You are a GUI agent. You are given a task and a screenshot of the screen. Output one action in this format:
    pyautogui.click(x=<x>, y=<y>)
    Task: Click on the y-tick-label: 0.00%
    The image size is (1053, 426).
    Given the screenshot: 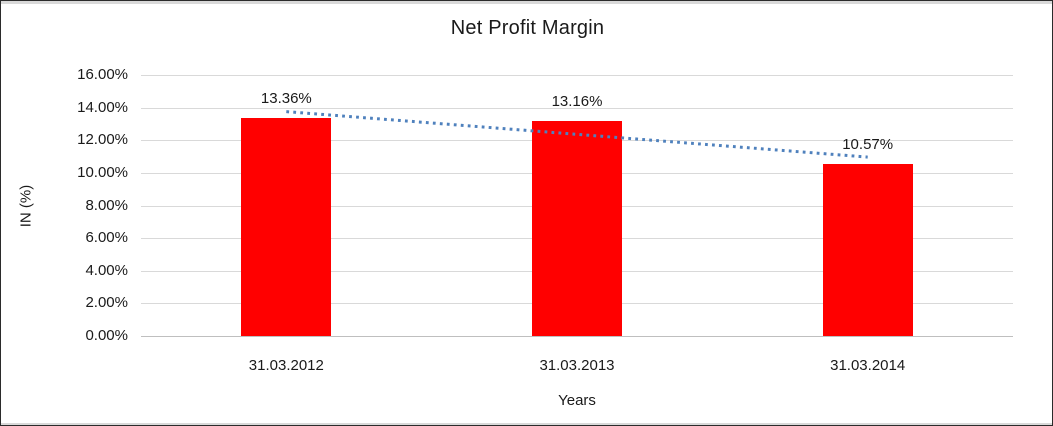 What is the action you would take?
    pyautogui.click(x=106, y=335)
    